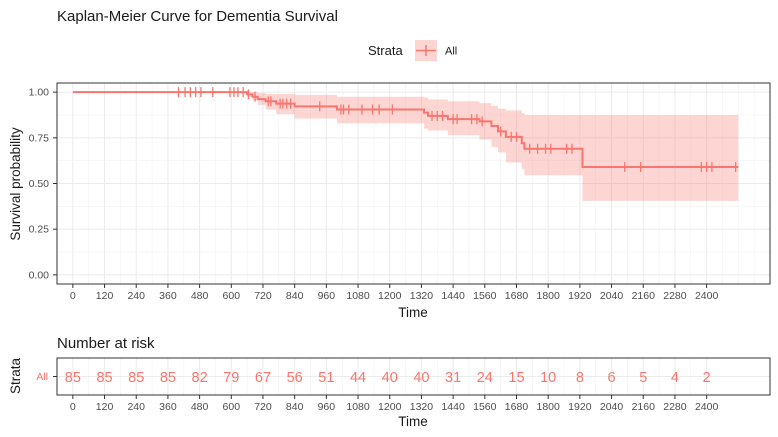 This screenshot has width=778, height=437. Describe the element at coordinates (422, 296) in the screenshot. I see `x-tick-label: 1320` at that location.